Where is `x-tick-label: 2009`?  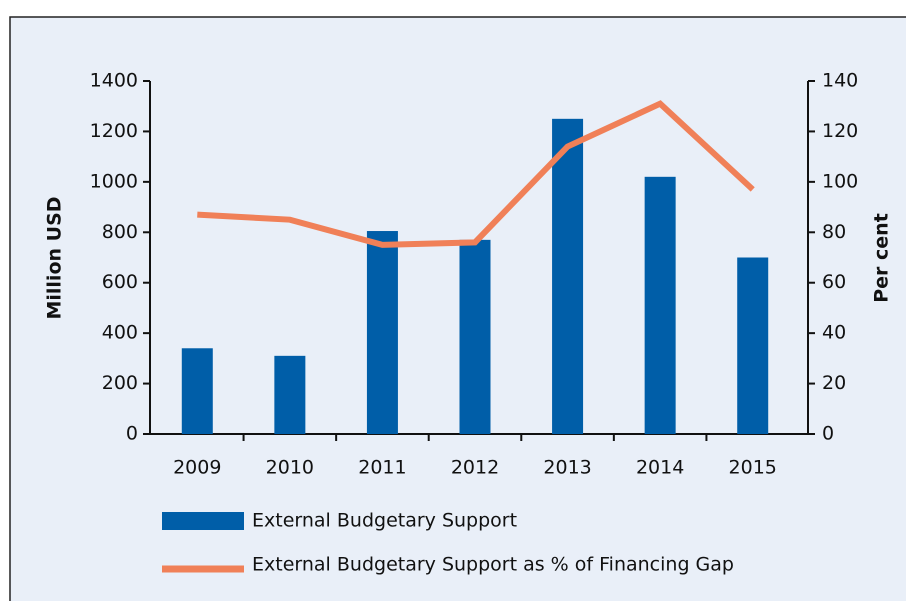 x-tick-label: 2009 is located at coordinates (197, 468).